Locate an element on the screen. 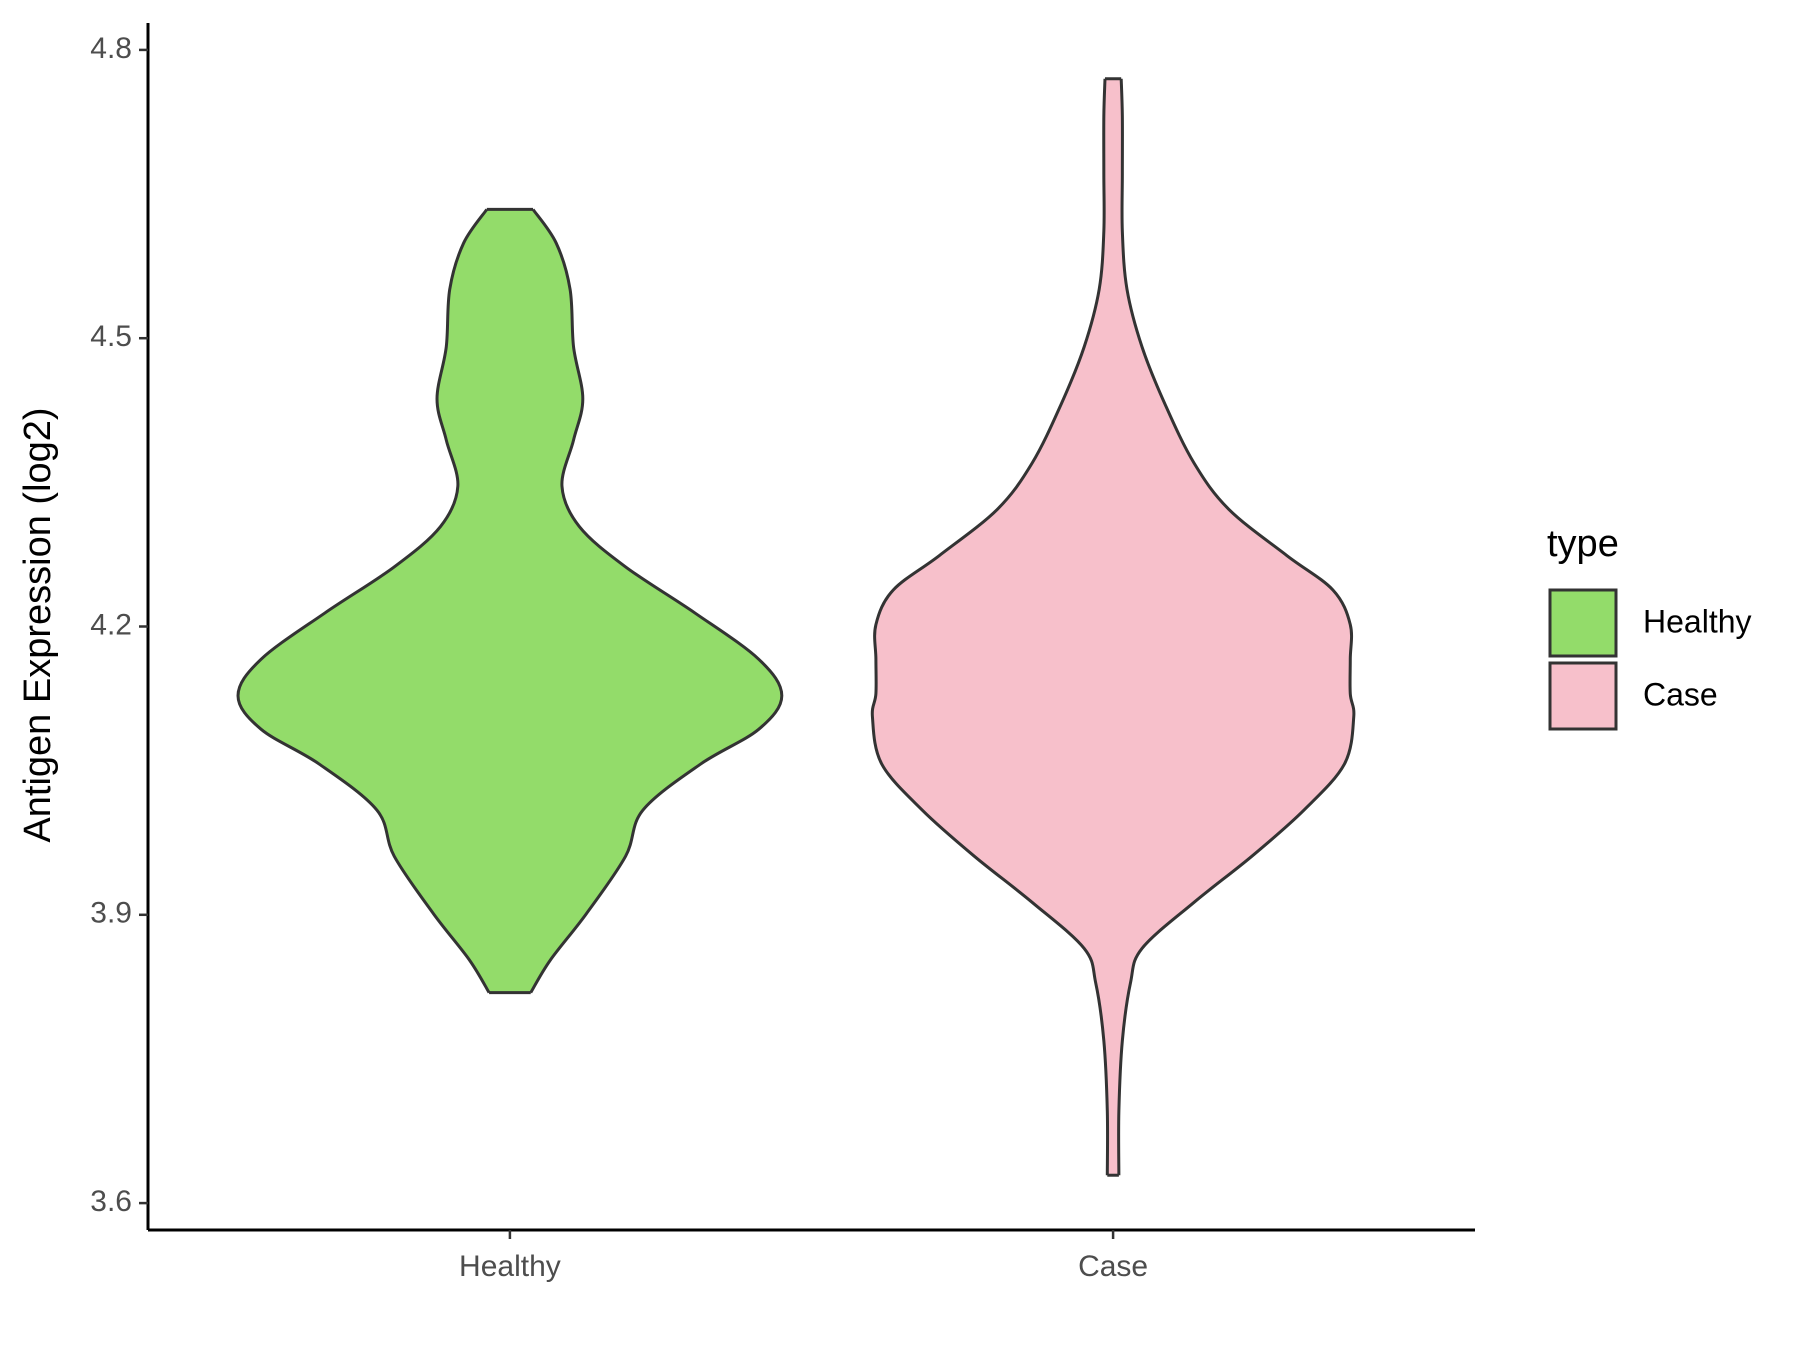  x-tick-label: Case is located at coordinates (1113, 1266).